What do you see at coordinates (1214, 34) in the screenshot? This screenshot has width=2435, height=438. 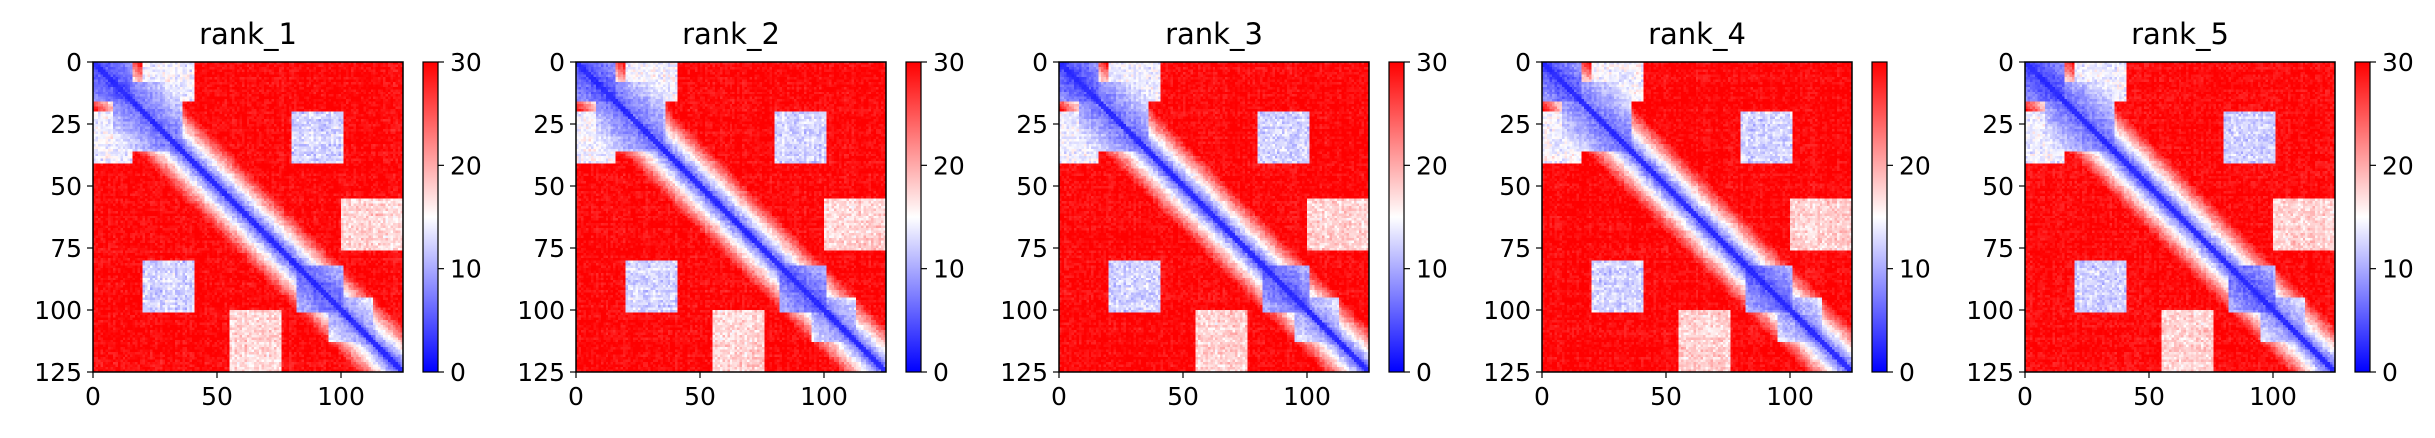 I see `panel-title: rank_3` at bounding box center [1214, 34].